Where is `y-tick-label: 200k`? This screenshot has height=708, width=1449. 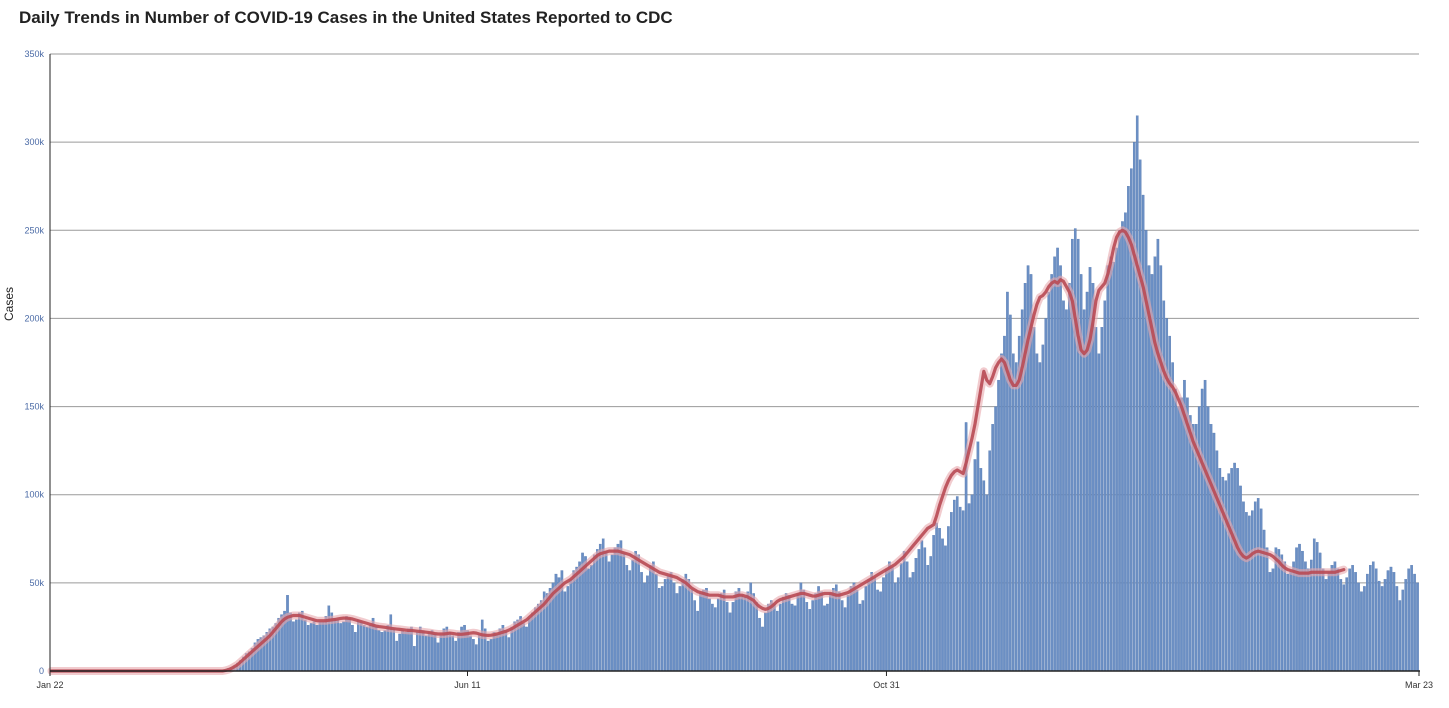 y-tick-label: 200k is located at coordinates (34, 318).